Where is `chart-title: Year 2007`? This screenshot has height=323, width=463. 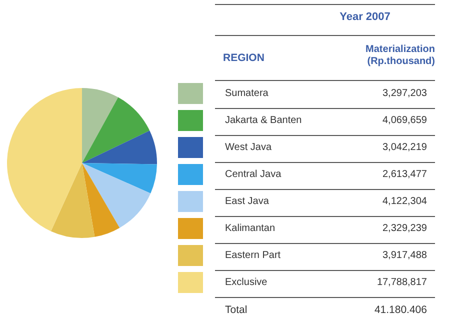
chart-title: Year 2007 is located at coordinates (365, 17).